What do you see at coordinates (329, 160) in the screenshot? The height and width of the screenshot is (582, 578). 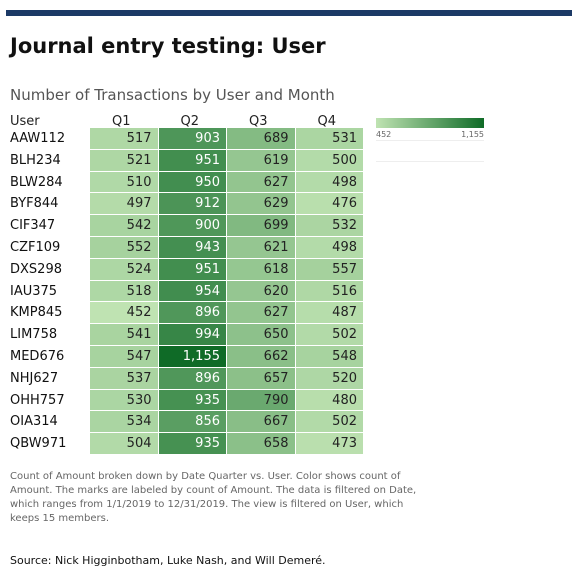 I see `heatmap-cell: 500` at bounding box center [329, 160].